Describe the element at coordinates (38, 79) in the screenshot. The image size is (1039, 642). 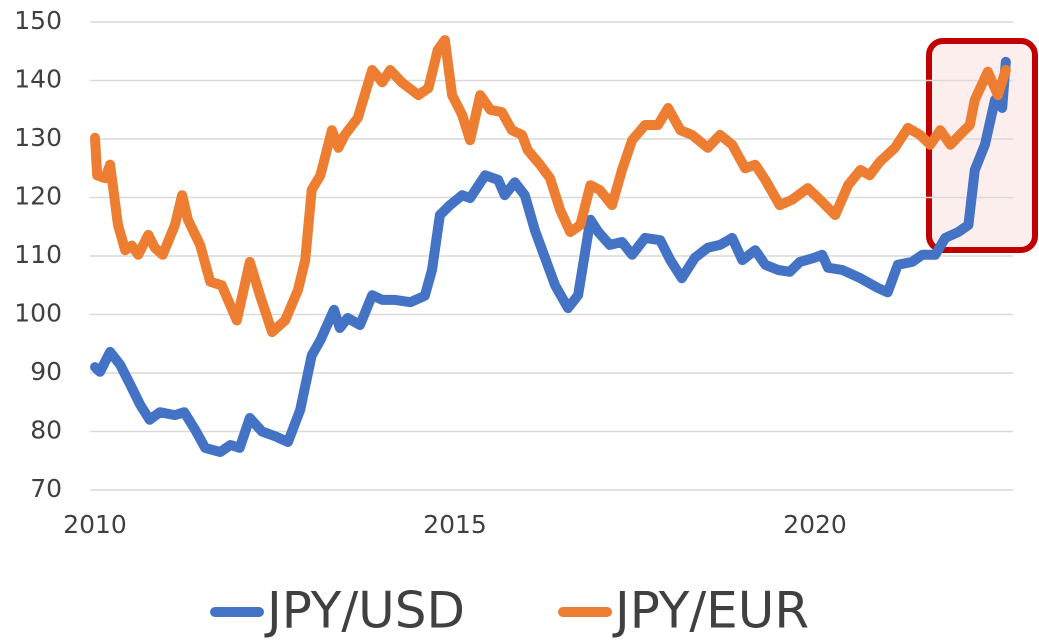
I see `y-tick-label: 140` at that location.